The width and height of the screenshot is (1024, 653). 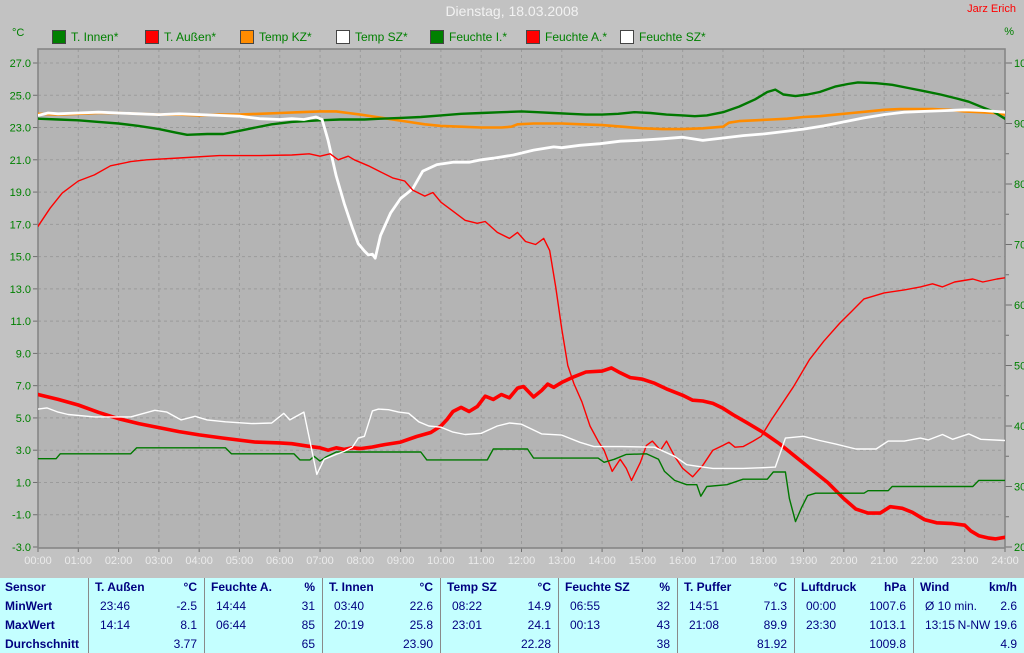 I want to click on table-header-Feuchte A.: Feuchte A.%, so click(x=263, y=587).